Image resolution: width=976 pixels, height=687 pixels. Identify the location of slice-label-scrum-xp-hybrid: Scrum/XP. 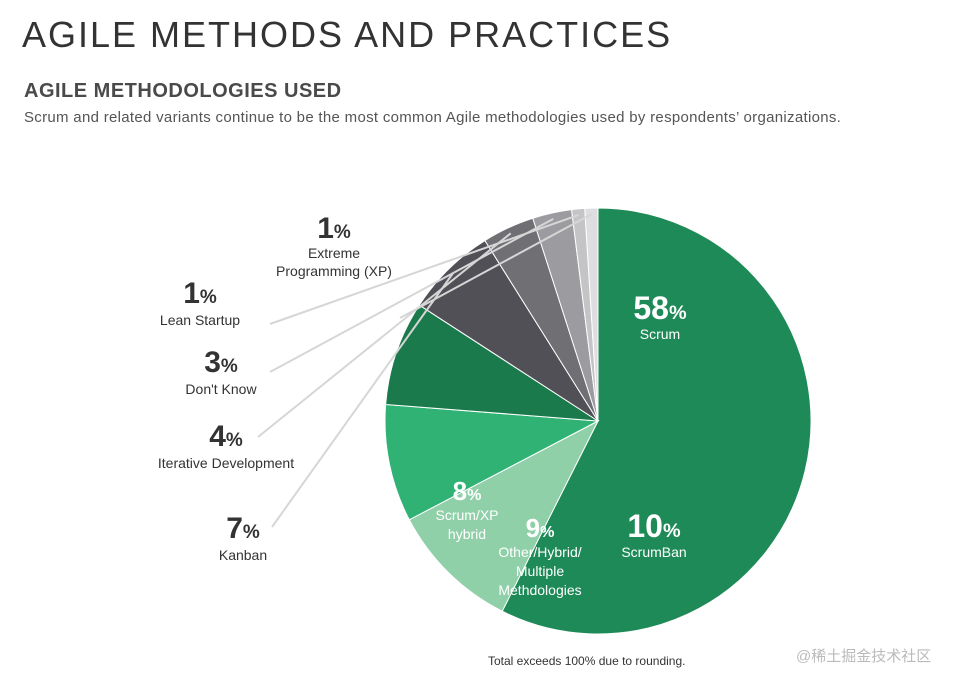
(466, 515).